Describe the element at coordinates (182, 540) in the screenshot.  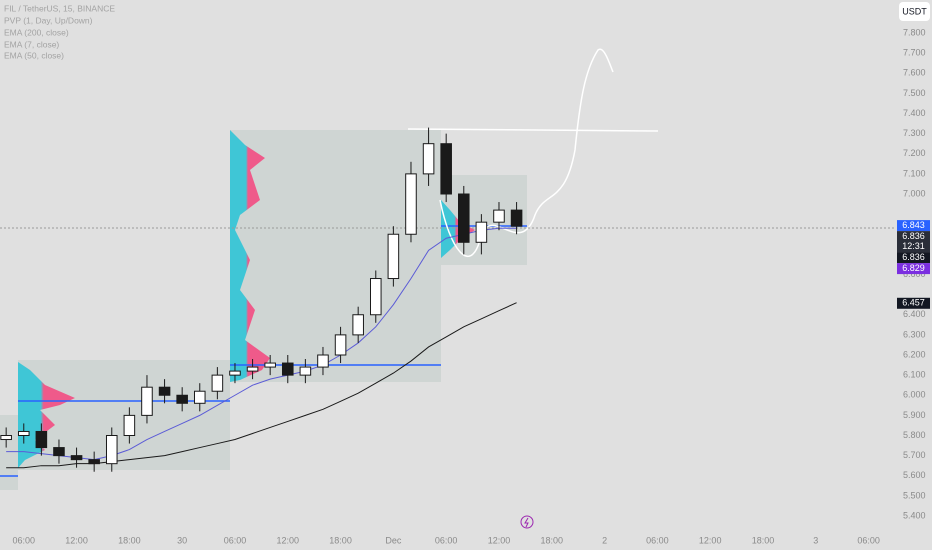
I see `x-tick-label: 30` at that location.